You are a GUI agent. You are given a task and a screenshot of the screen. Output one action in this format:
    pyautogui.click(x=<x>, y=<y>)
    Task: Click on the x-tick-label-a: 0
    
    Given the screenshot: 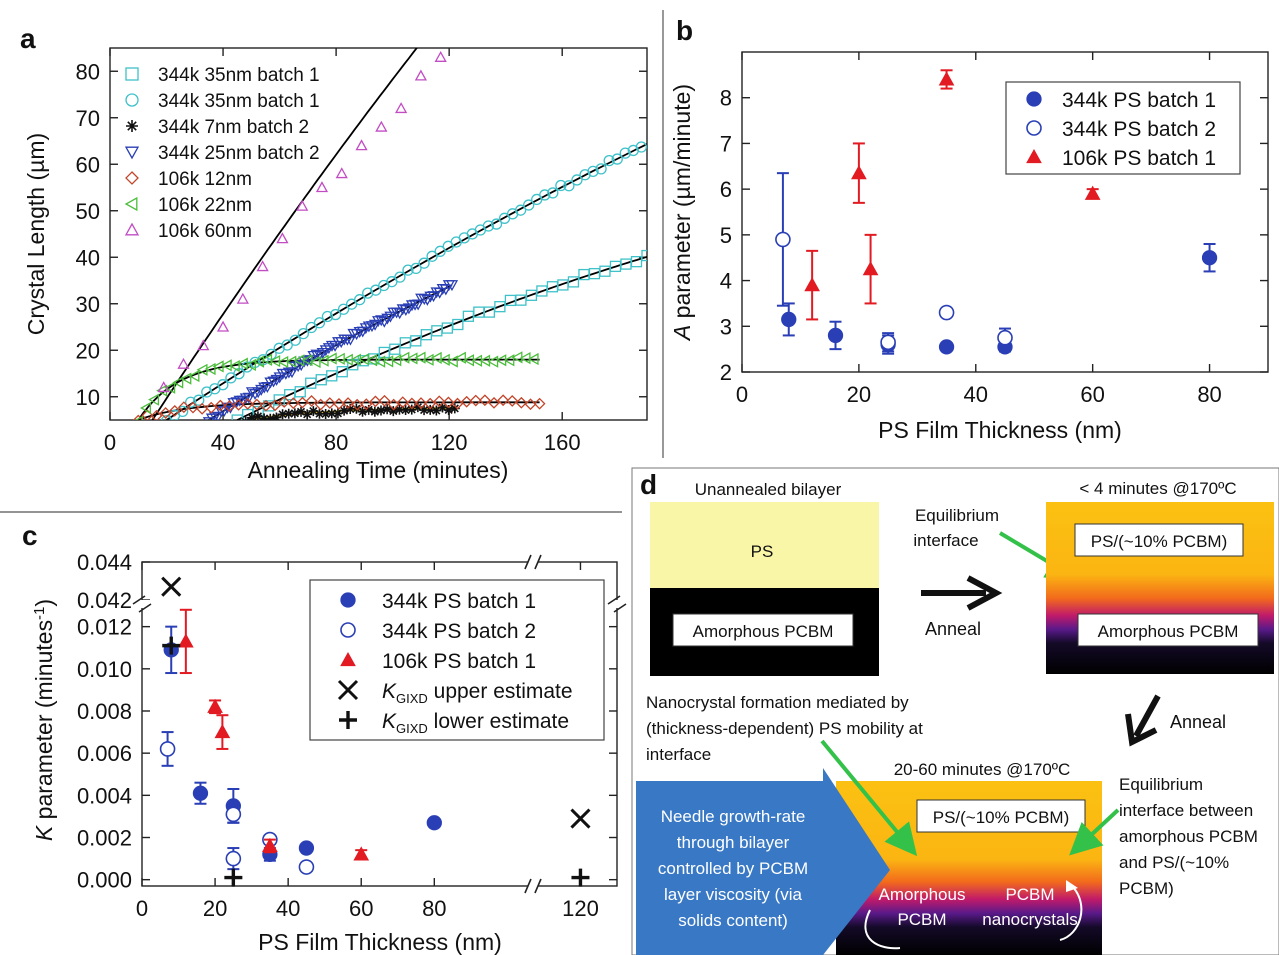 What is the action you would take?
    pyautogui.click(x=110, y=442)
    